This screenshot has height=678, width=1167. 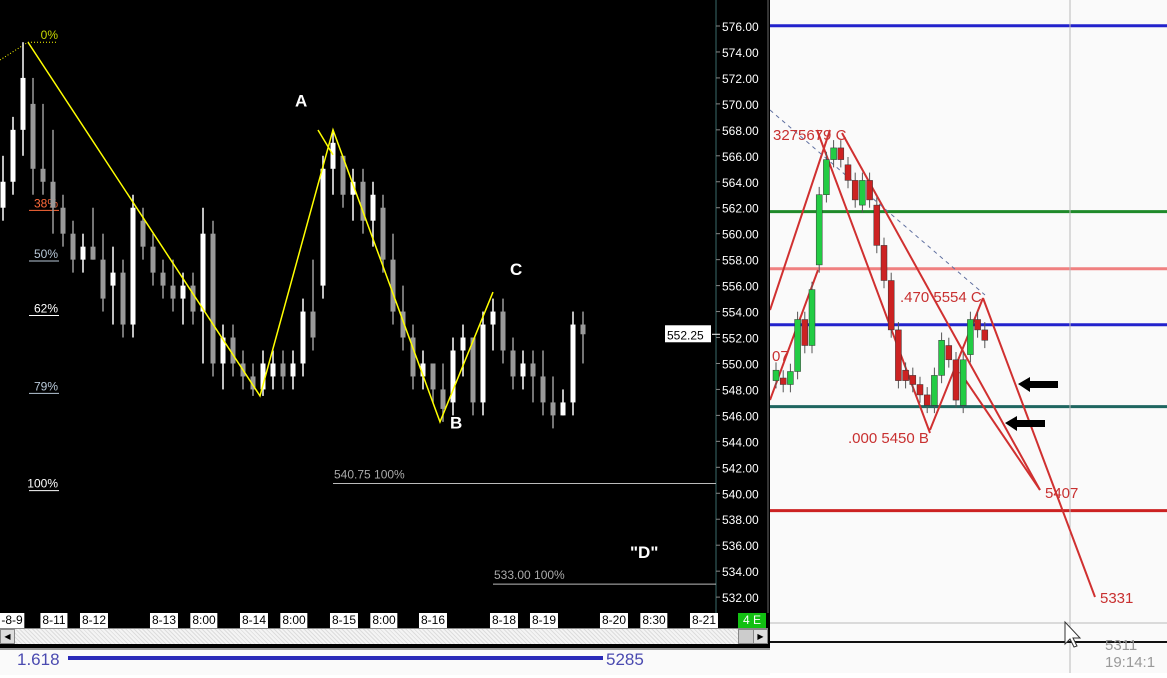 What do you see at coordinates (325, 142) in the screenshot?
I see `zigzag-cross-segment` at bounding box center [325, 142].